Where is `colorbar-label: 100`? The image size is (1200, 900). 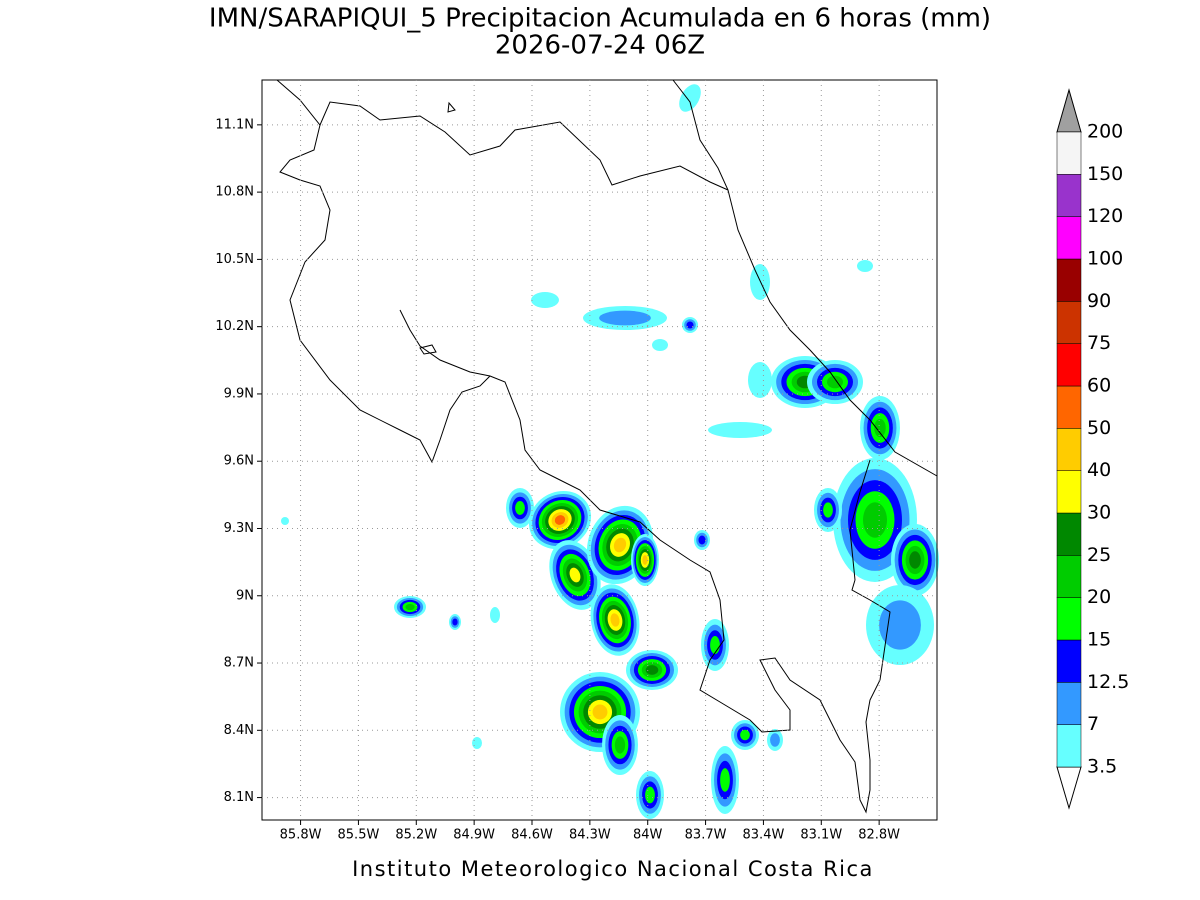
colorbar-label: 100 is located at coordinates (1105, 259).